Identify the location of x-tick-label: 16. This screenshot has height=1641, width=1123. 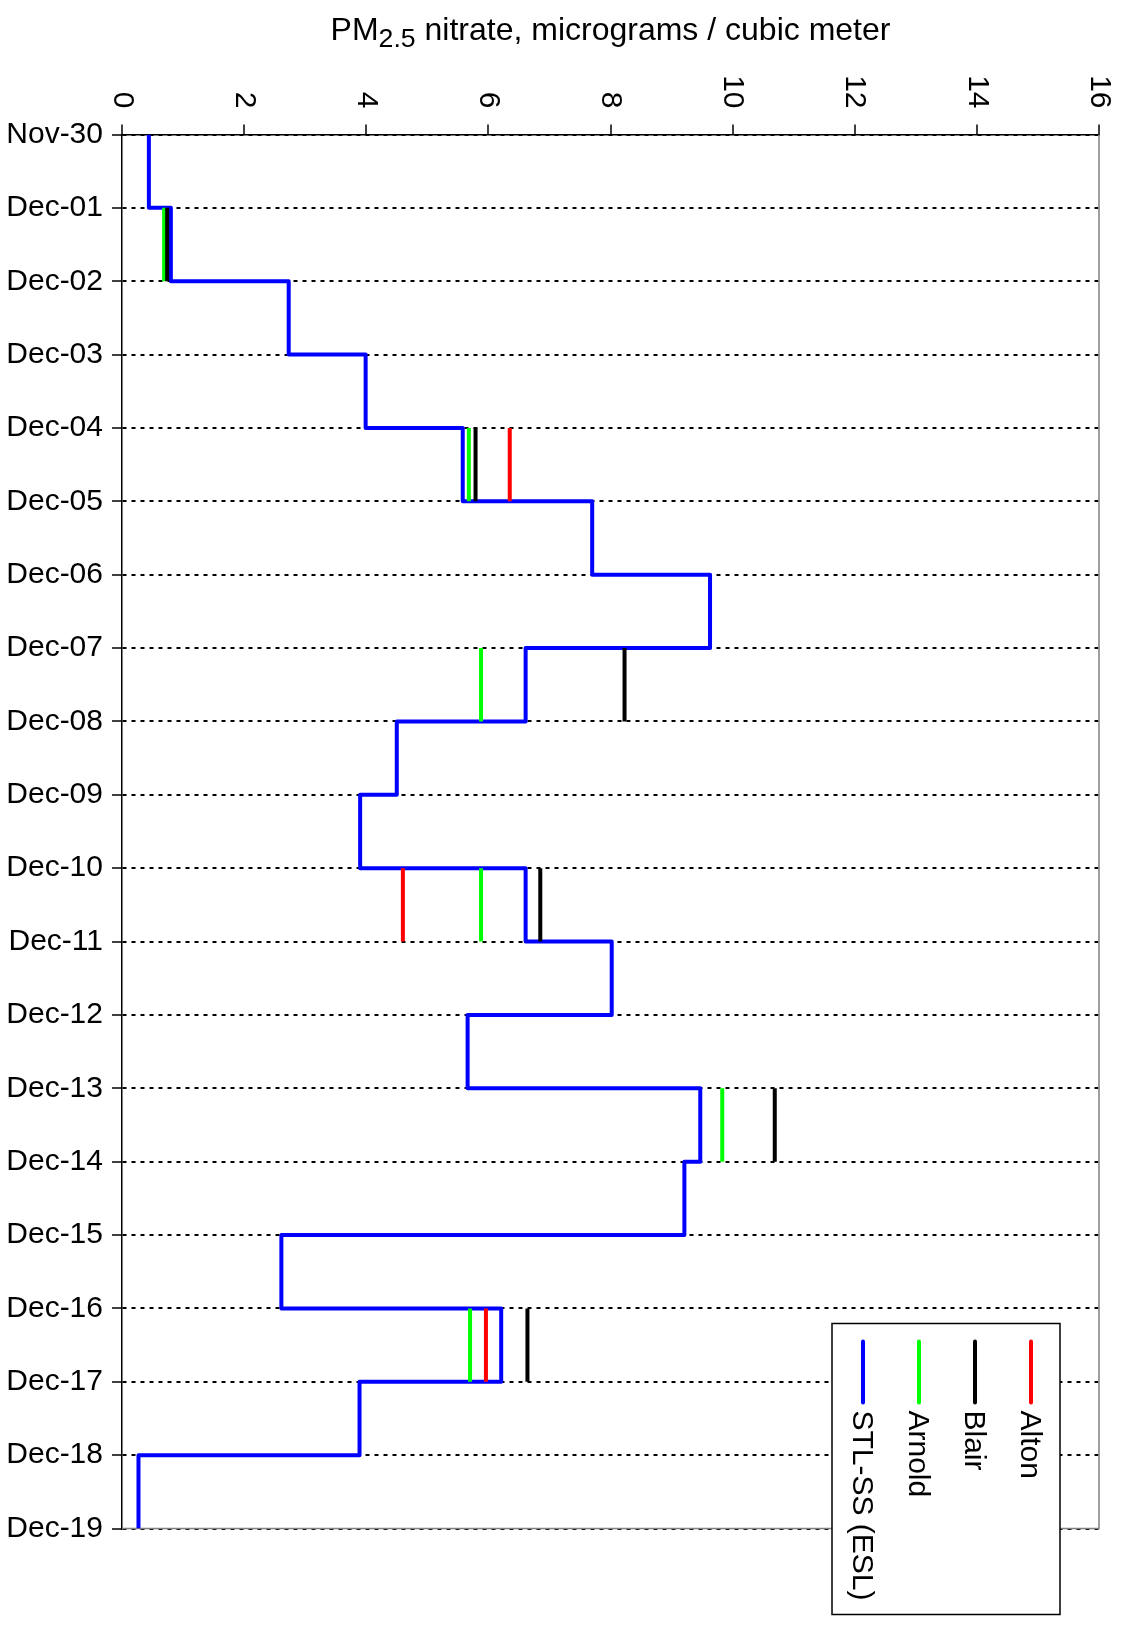
(1101, 92).